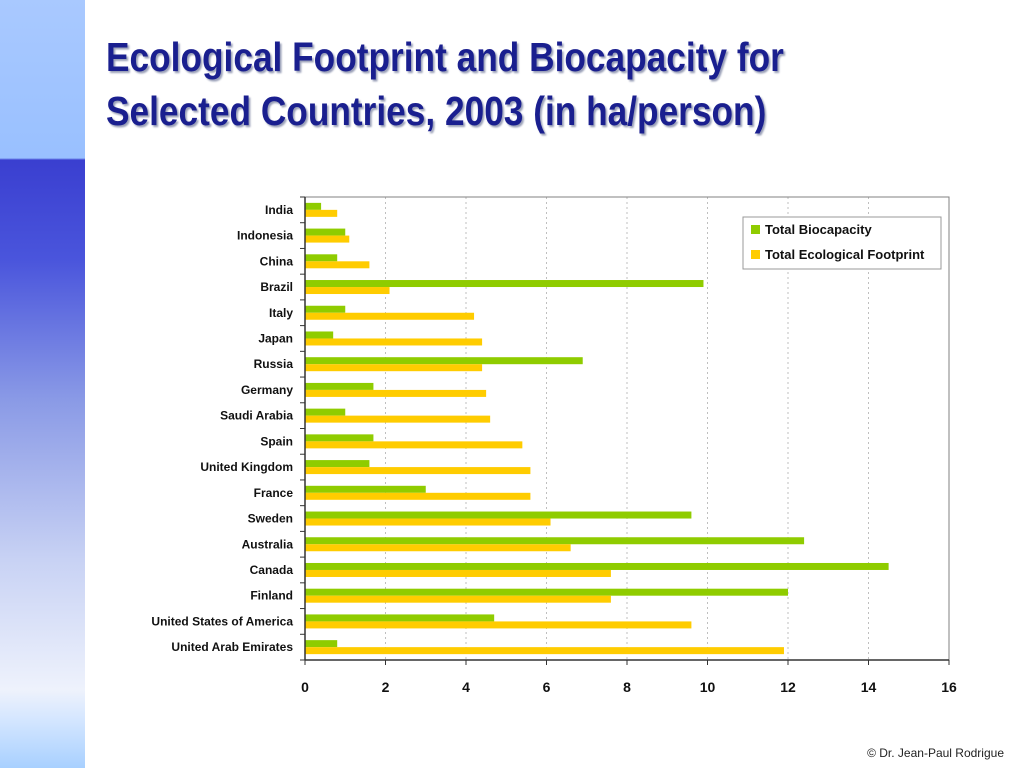 The image size is (1024, 768). Describe the element at coordinates (277, 261) in the screenshot. I see `category-label: China` at that location.